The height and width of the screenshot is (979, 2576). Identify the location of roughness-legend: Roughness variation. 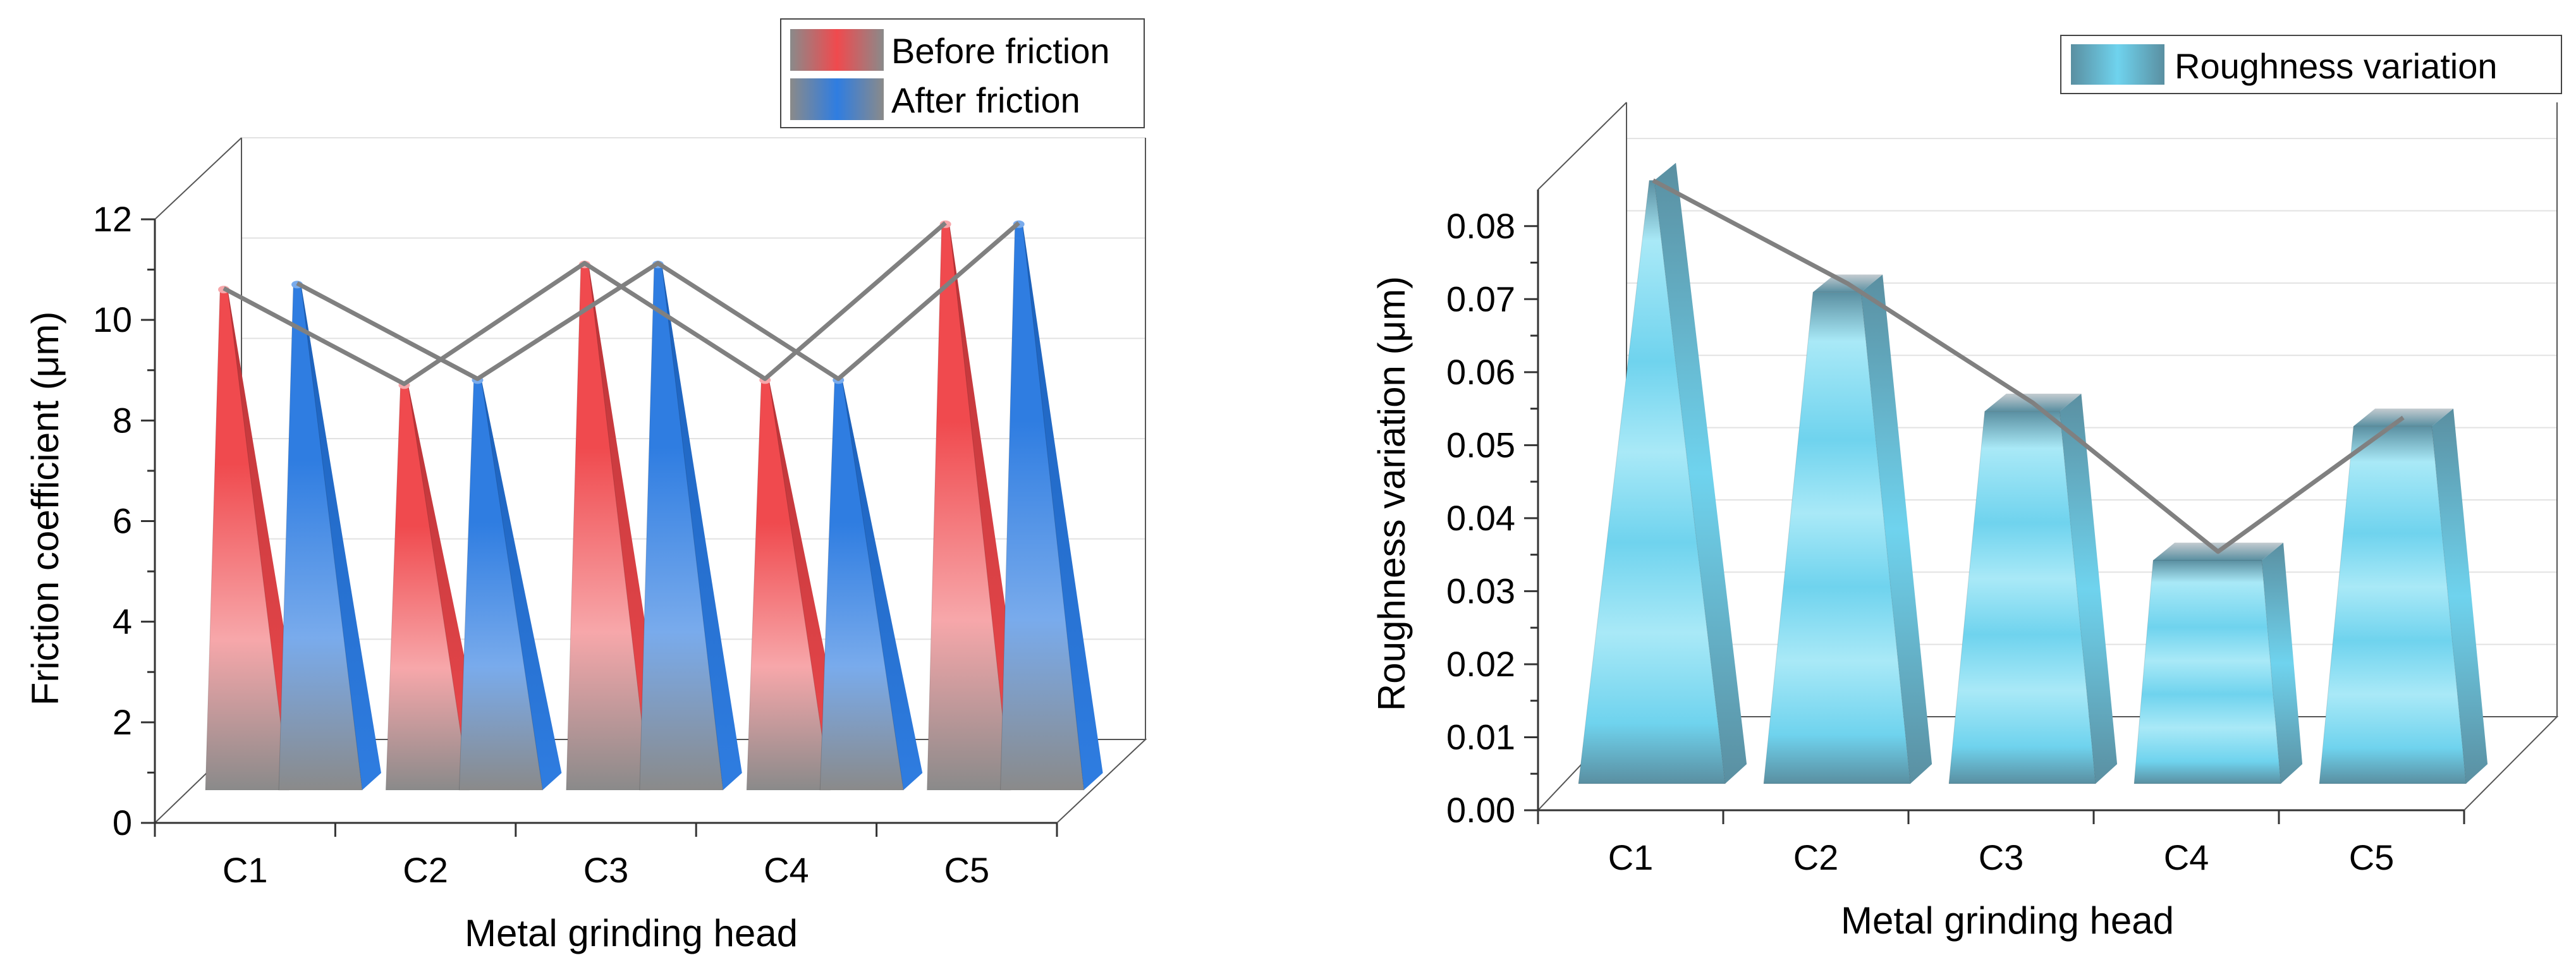
(2311, 64).